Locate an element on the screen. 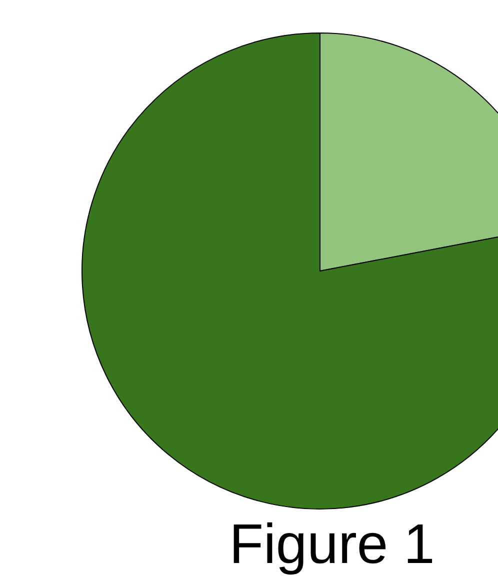 The height and width of the screenshot is (577, 498). caption: Figure 1 is located at coordinates (332, 543).